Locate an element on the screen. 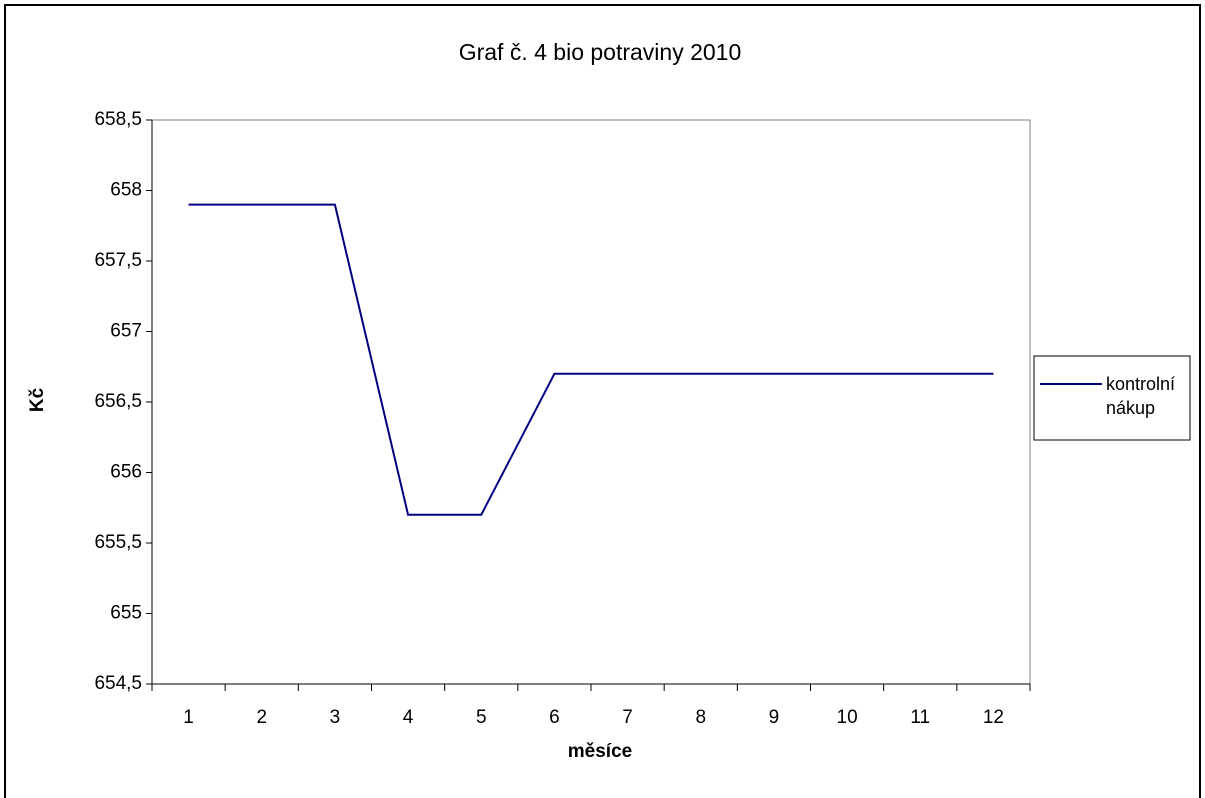  legend-label: kontrolní nákup is located at coordinates (1141, 396).